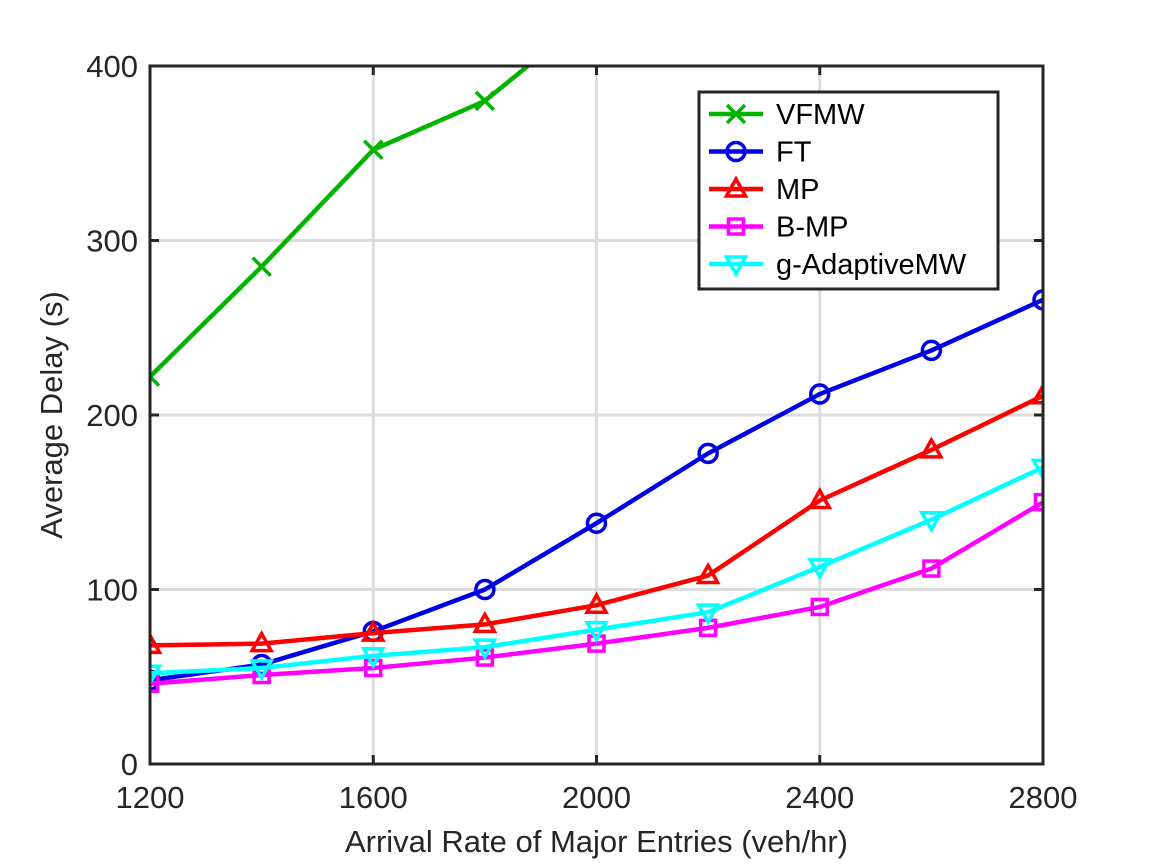 This screenshot has width=1152, height=864. What do you see at coordinates (129, 764) in the screenshot?
I see `y-tick-label: 0` at bounding box center [129, 764].